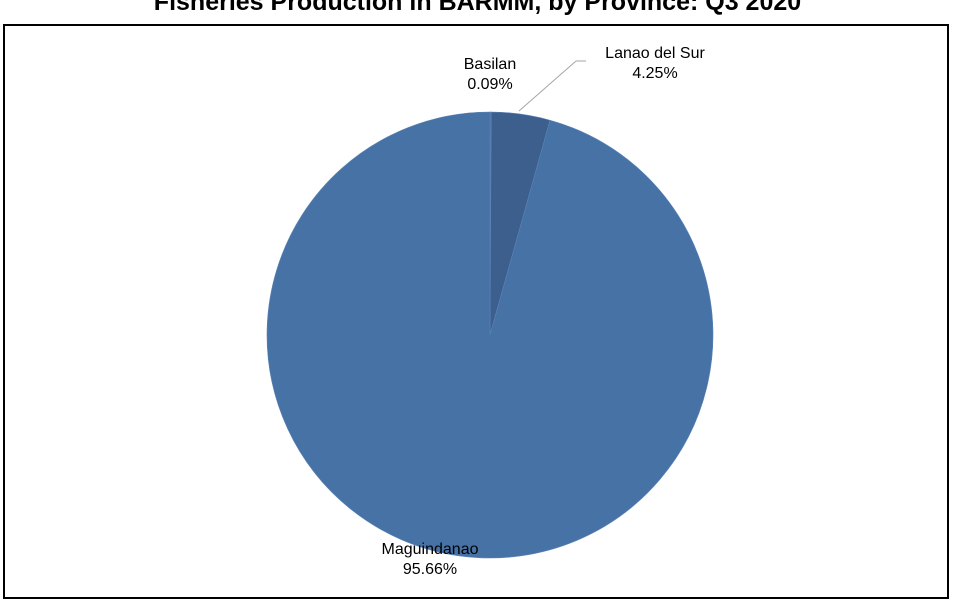  I want to click on slice-value-maguindanao: 95.66%, so click(430, 569).